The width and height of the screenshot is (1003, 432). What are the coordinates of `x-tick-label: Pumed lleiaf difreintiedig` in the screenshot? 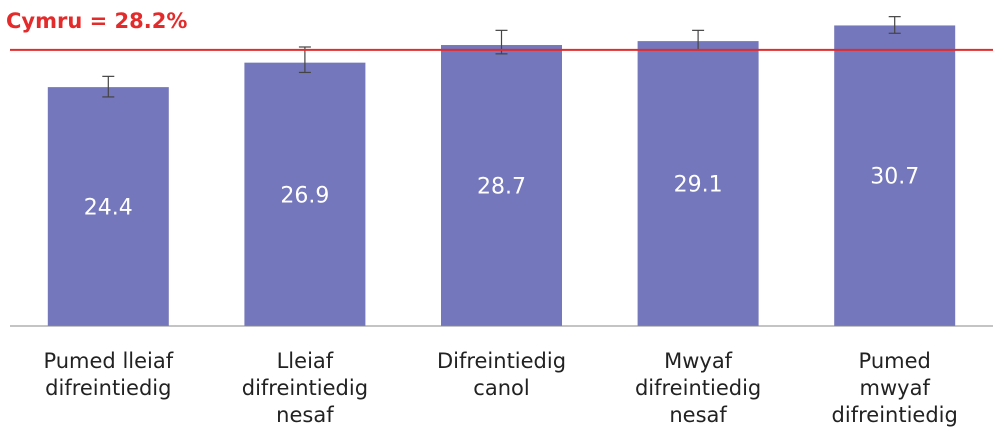 It's located at (108, 374).